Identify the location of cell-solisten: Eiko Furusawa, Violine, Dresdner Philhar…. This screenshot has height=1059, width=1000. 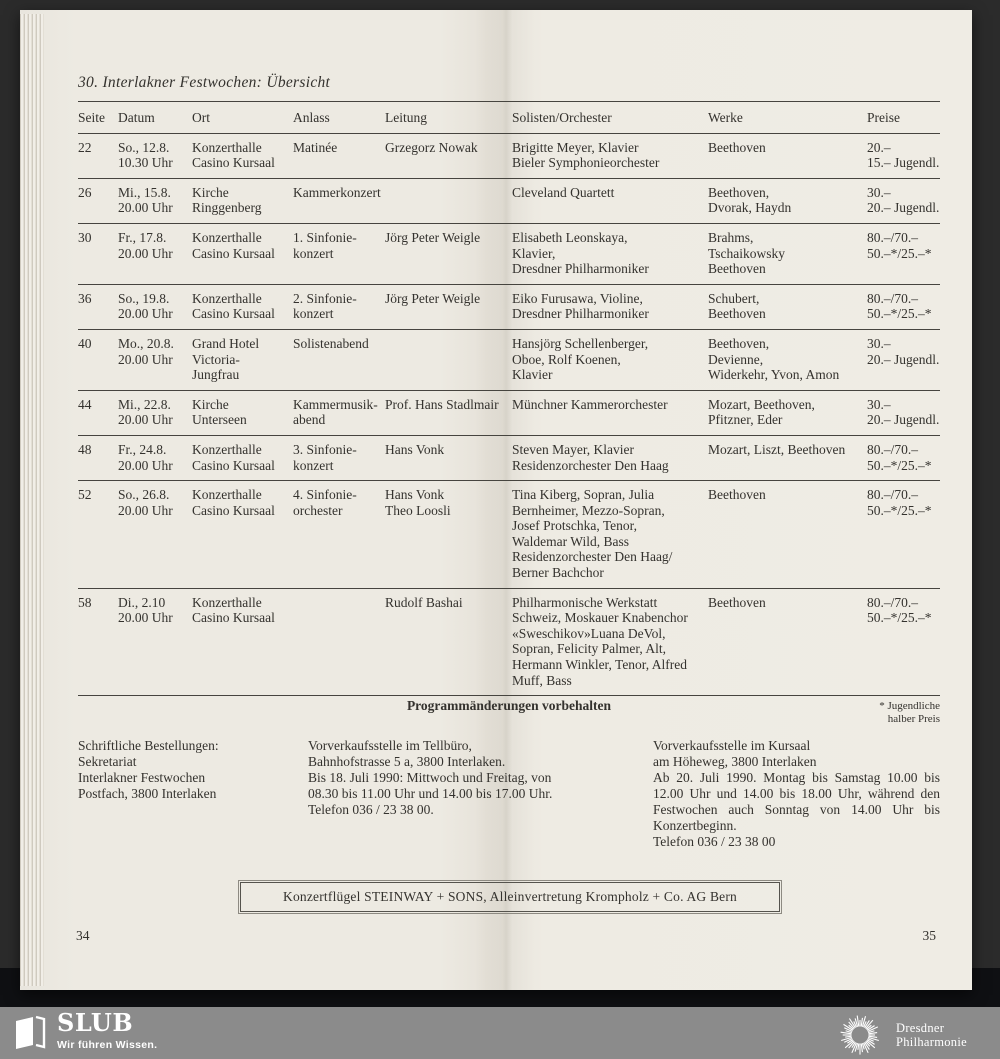
(580, 306).